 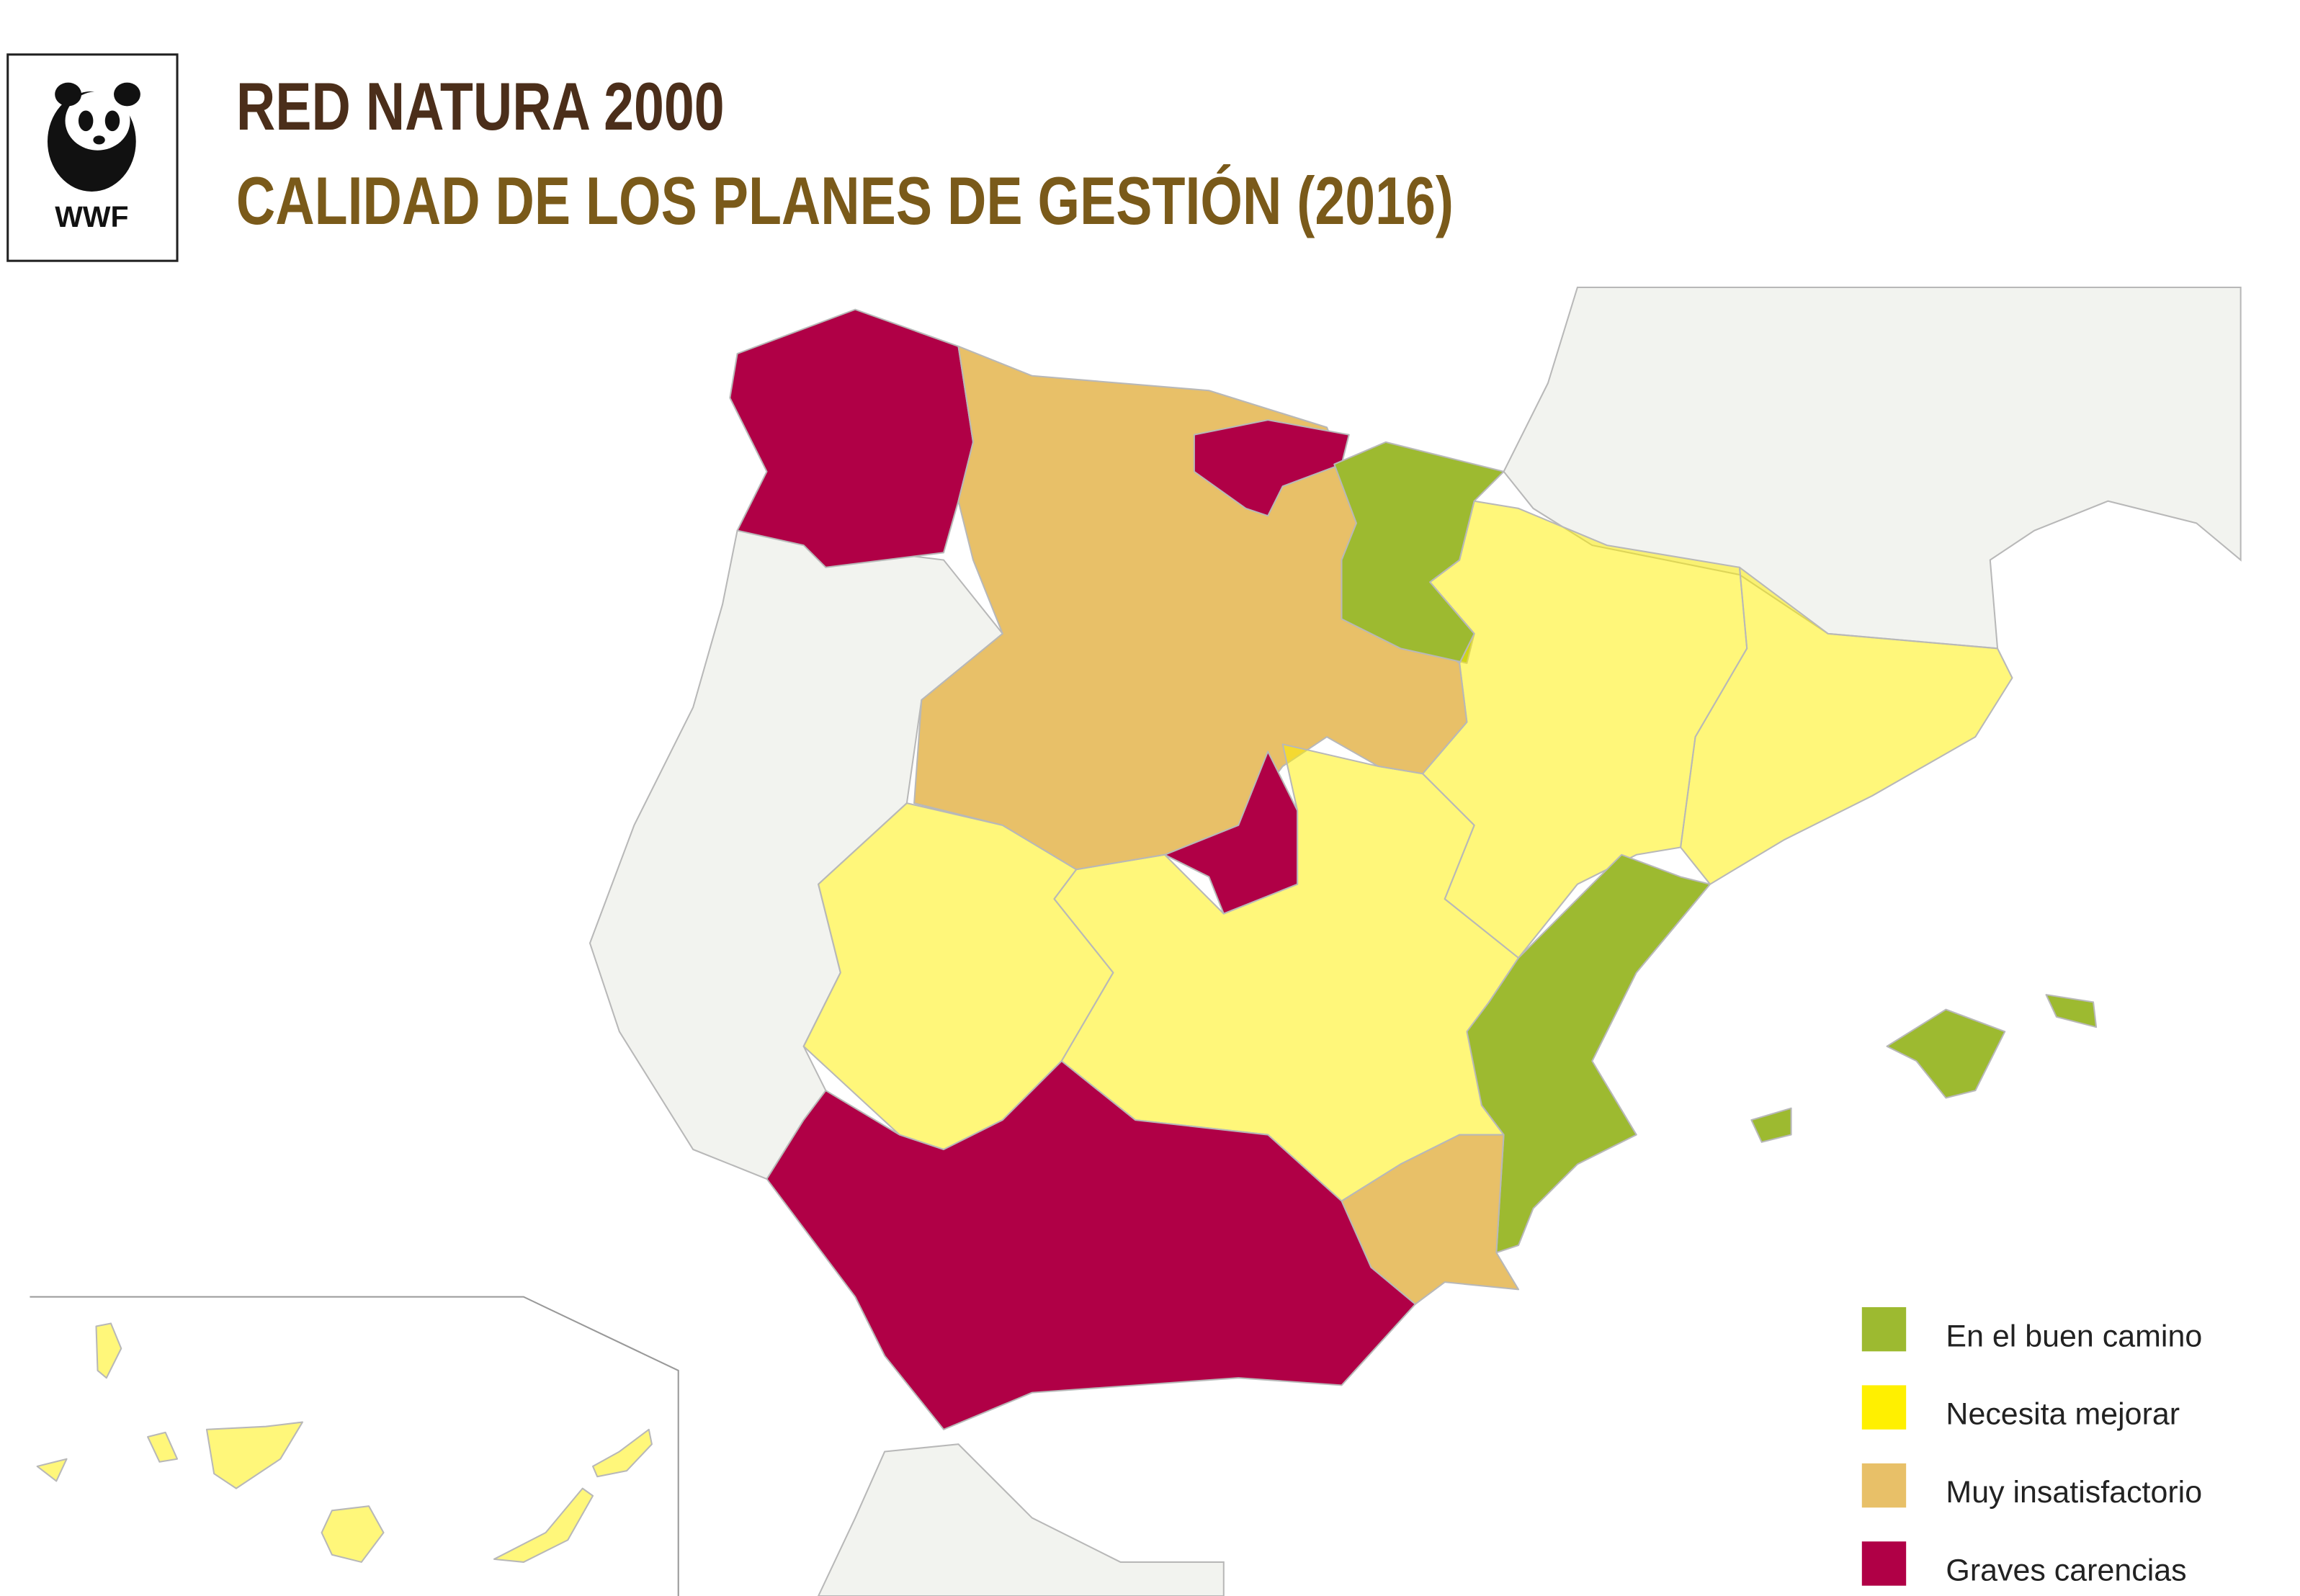 I want to click on madrid, so click(x=1231, y=833).